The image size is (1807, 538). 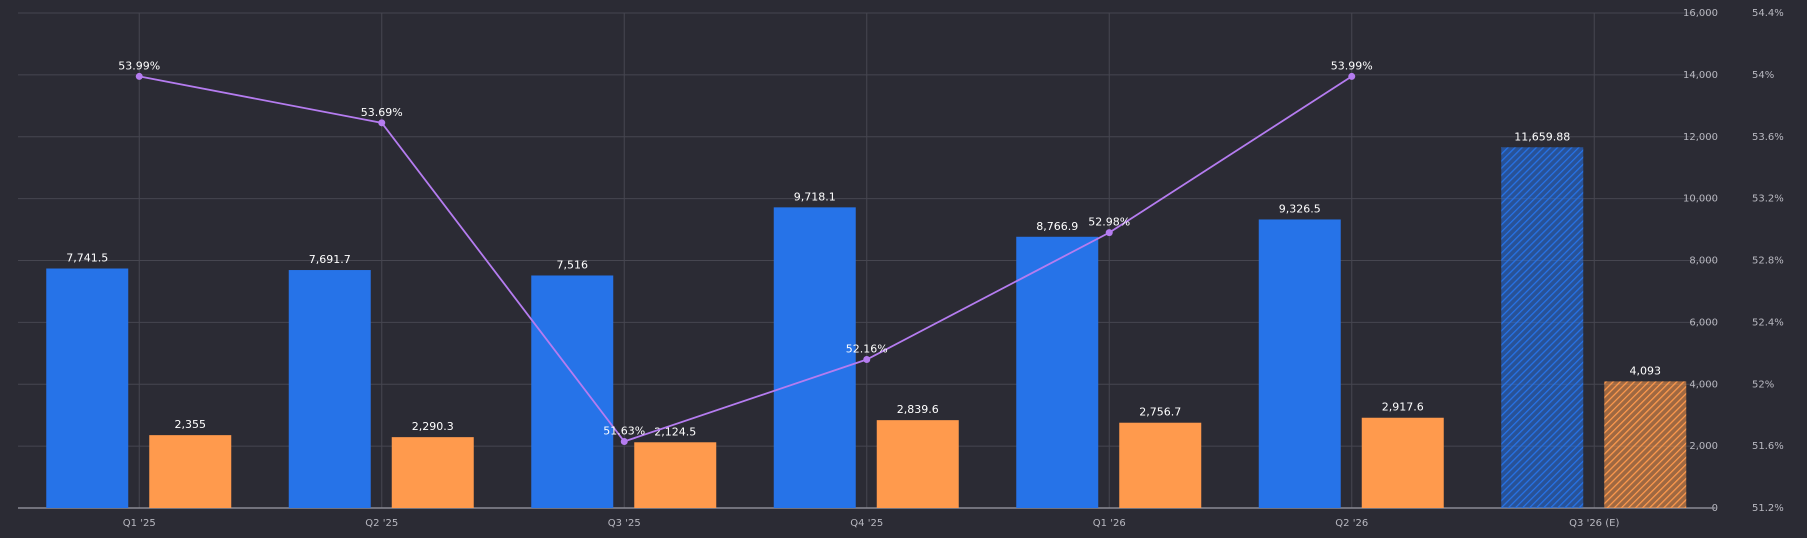 I want to click on x-tick-label: Q4 '25, so click(x=866, y=523).